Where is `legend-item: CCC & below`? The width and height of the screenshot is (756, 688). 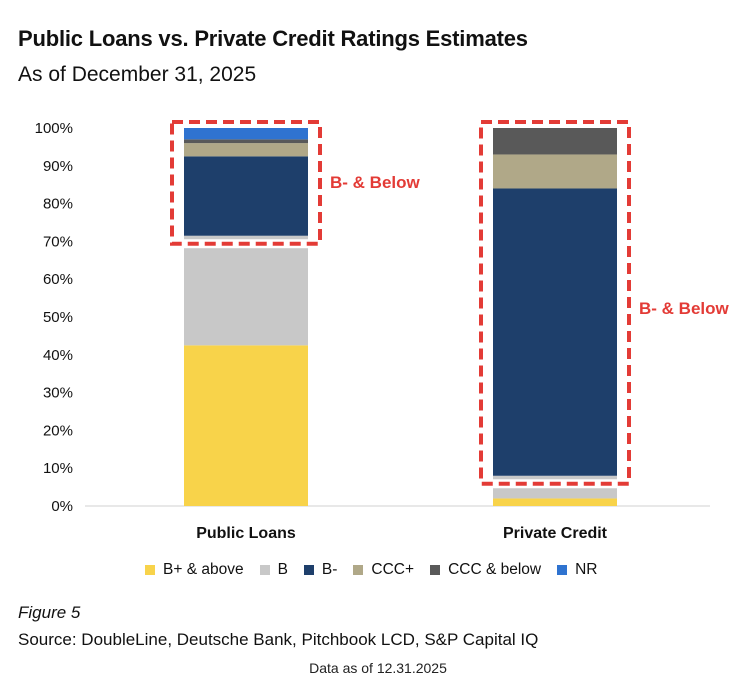 legend-item: CCC & below is located at coordinates (485, 570).